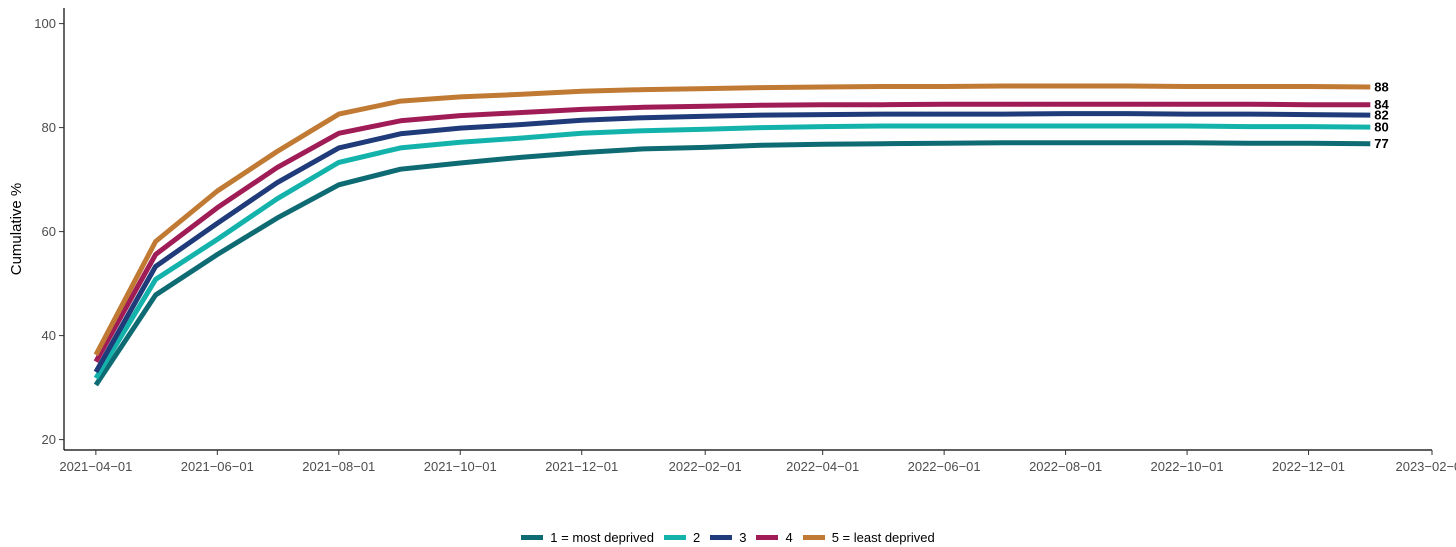  I want to click on legend: 1 = most deprived 2 3 4 5 = least deprived, so click(728, 537).